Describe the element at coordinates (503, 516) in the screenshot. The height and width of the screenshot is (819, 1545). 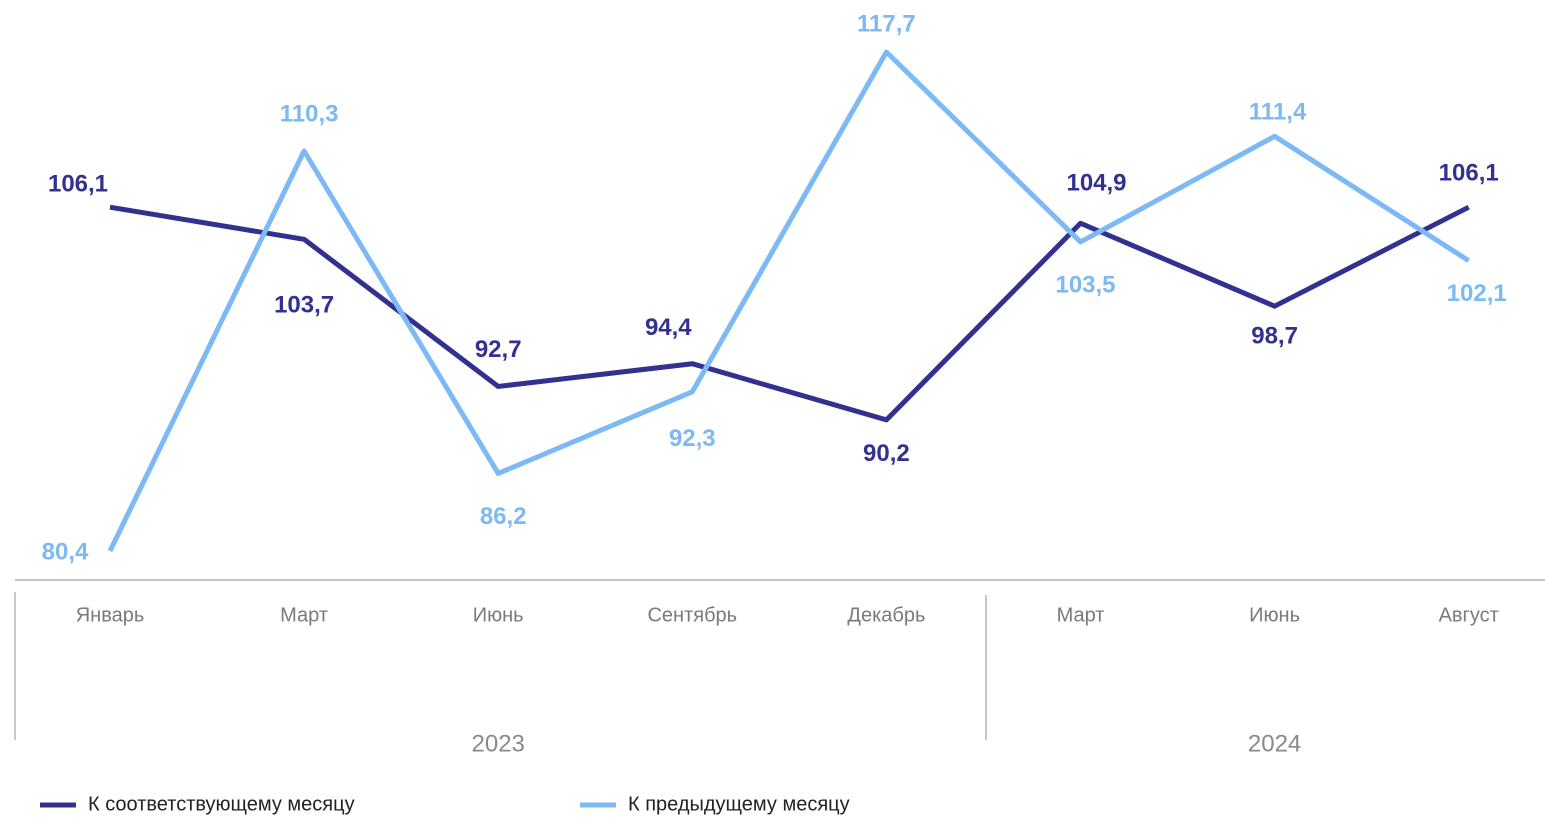
I see `data-label: 86,2` at that location.